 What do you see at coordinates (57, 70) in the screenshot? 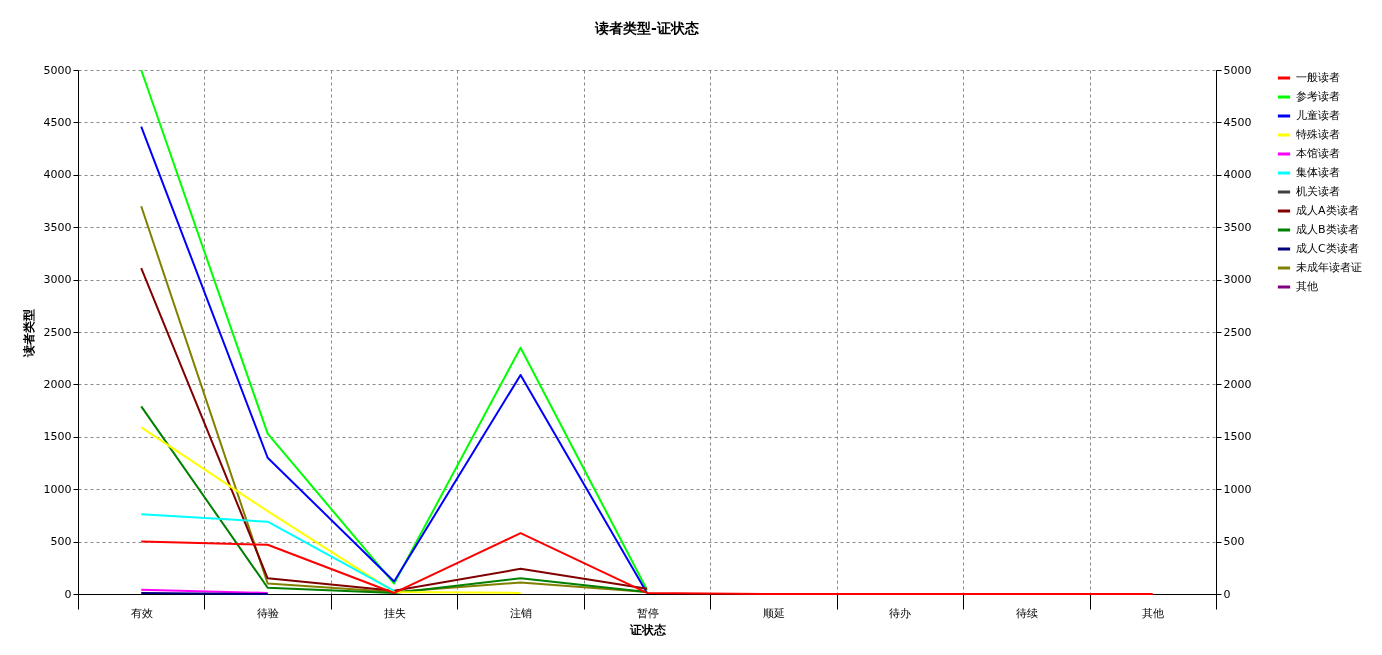
I see `y-tick-label: 5000` at bounding box center [57, 70].